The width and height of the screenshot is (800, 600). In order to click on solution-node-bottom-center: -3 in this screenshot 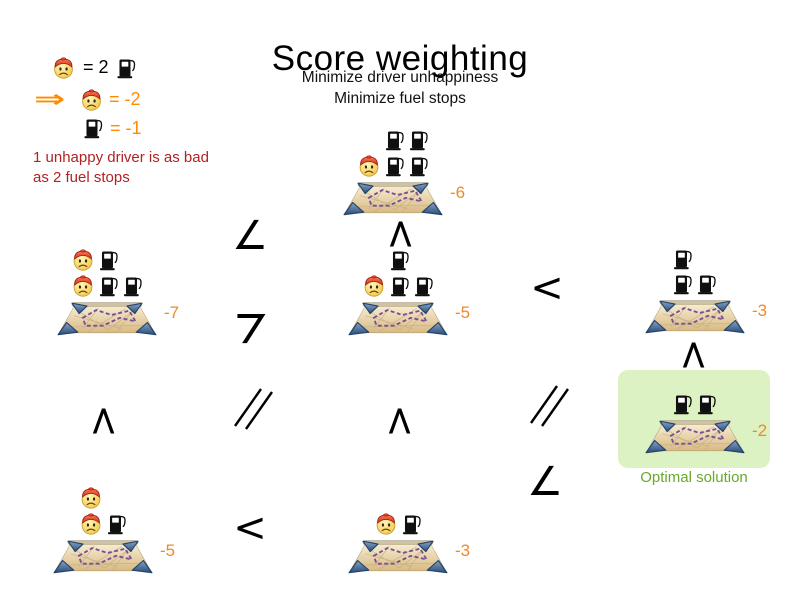, I will do `click(409, 545)`.